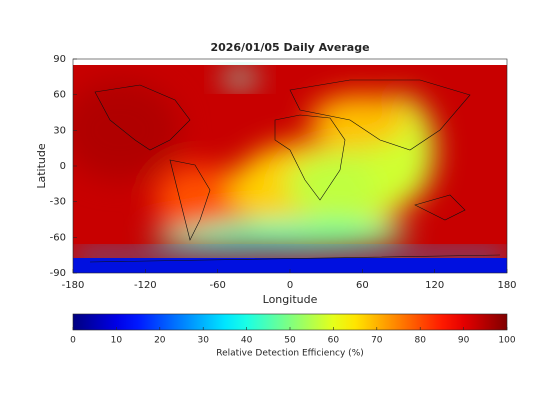  I want to click on colorbar-tick-label: 50, so click(290, 341).